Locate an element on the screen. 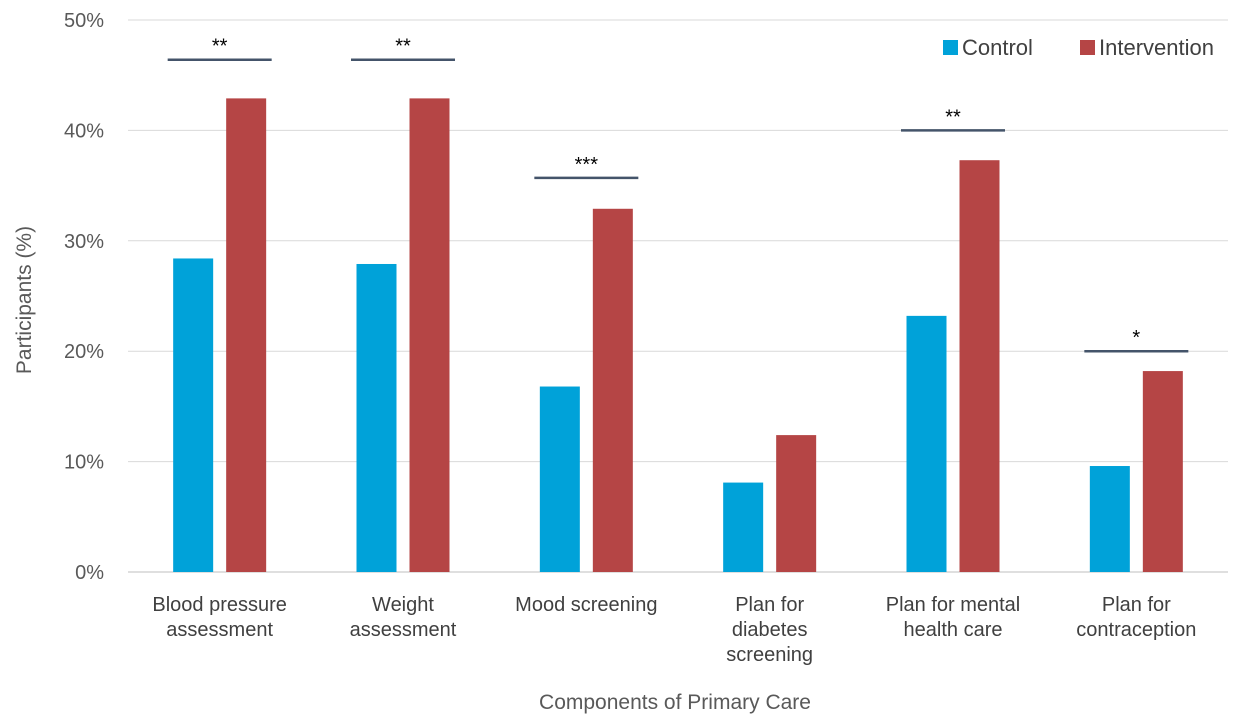  y-tick-label: 50% is located at coordinates (84, 21).